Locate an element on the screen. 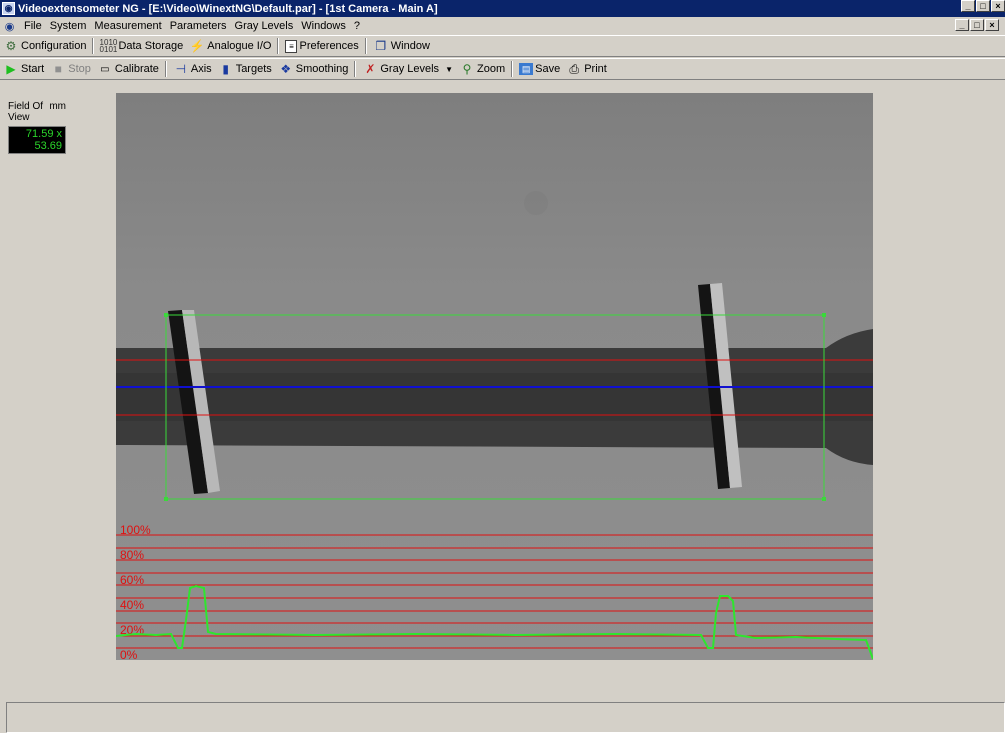  window-button: ❐ Window is located at coordinates (401, 46).